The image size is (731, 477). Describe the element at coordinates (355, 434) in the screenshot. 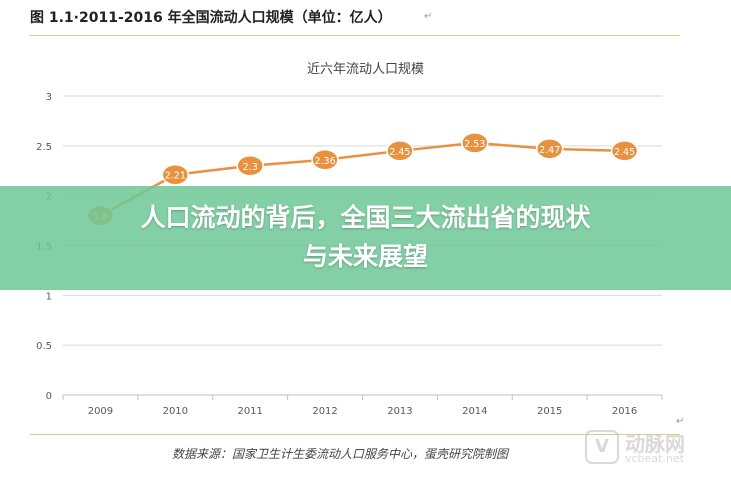

I see `bottom-divider` at that location.